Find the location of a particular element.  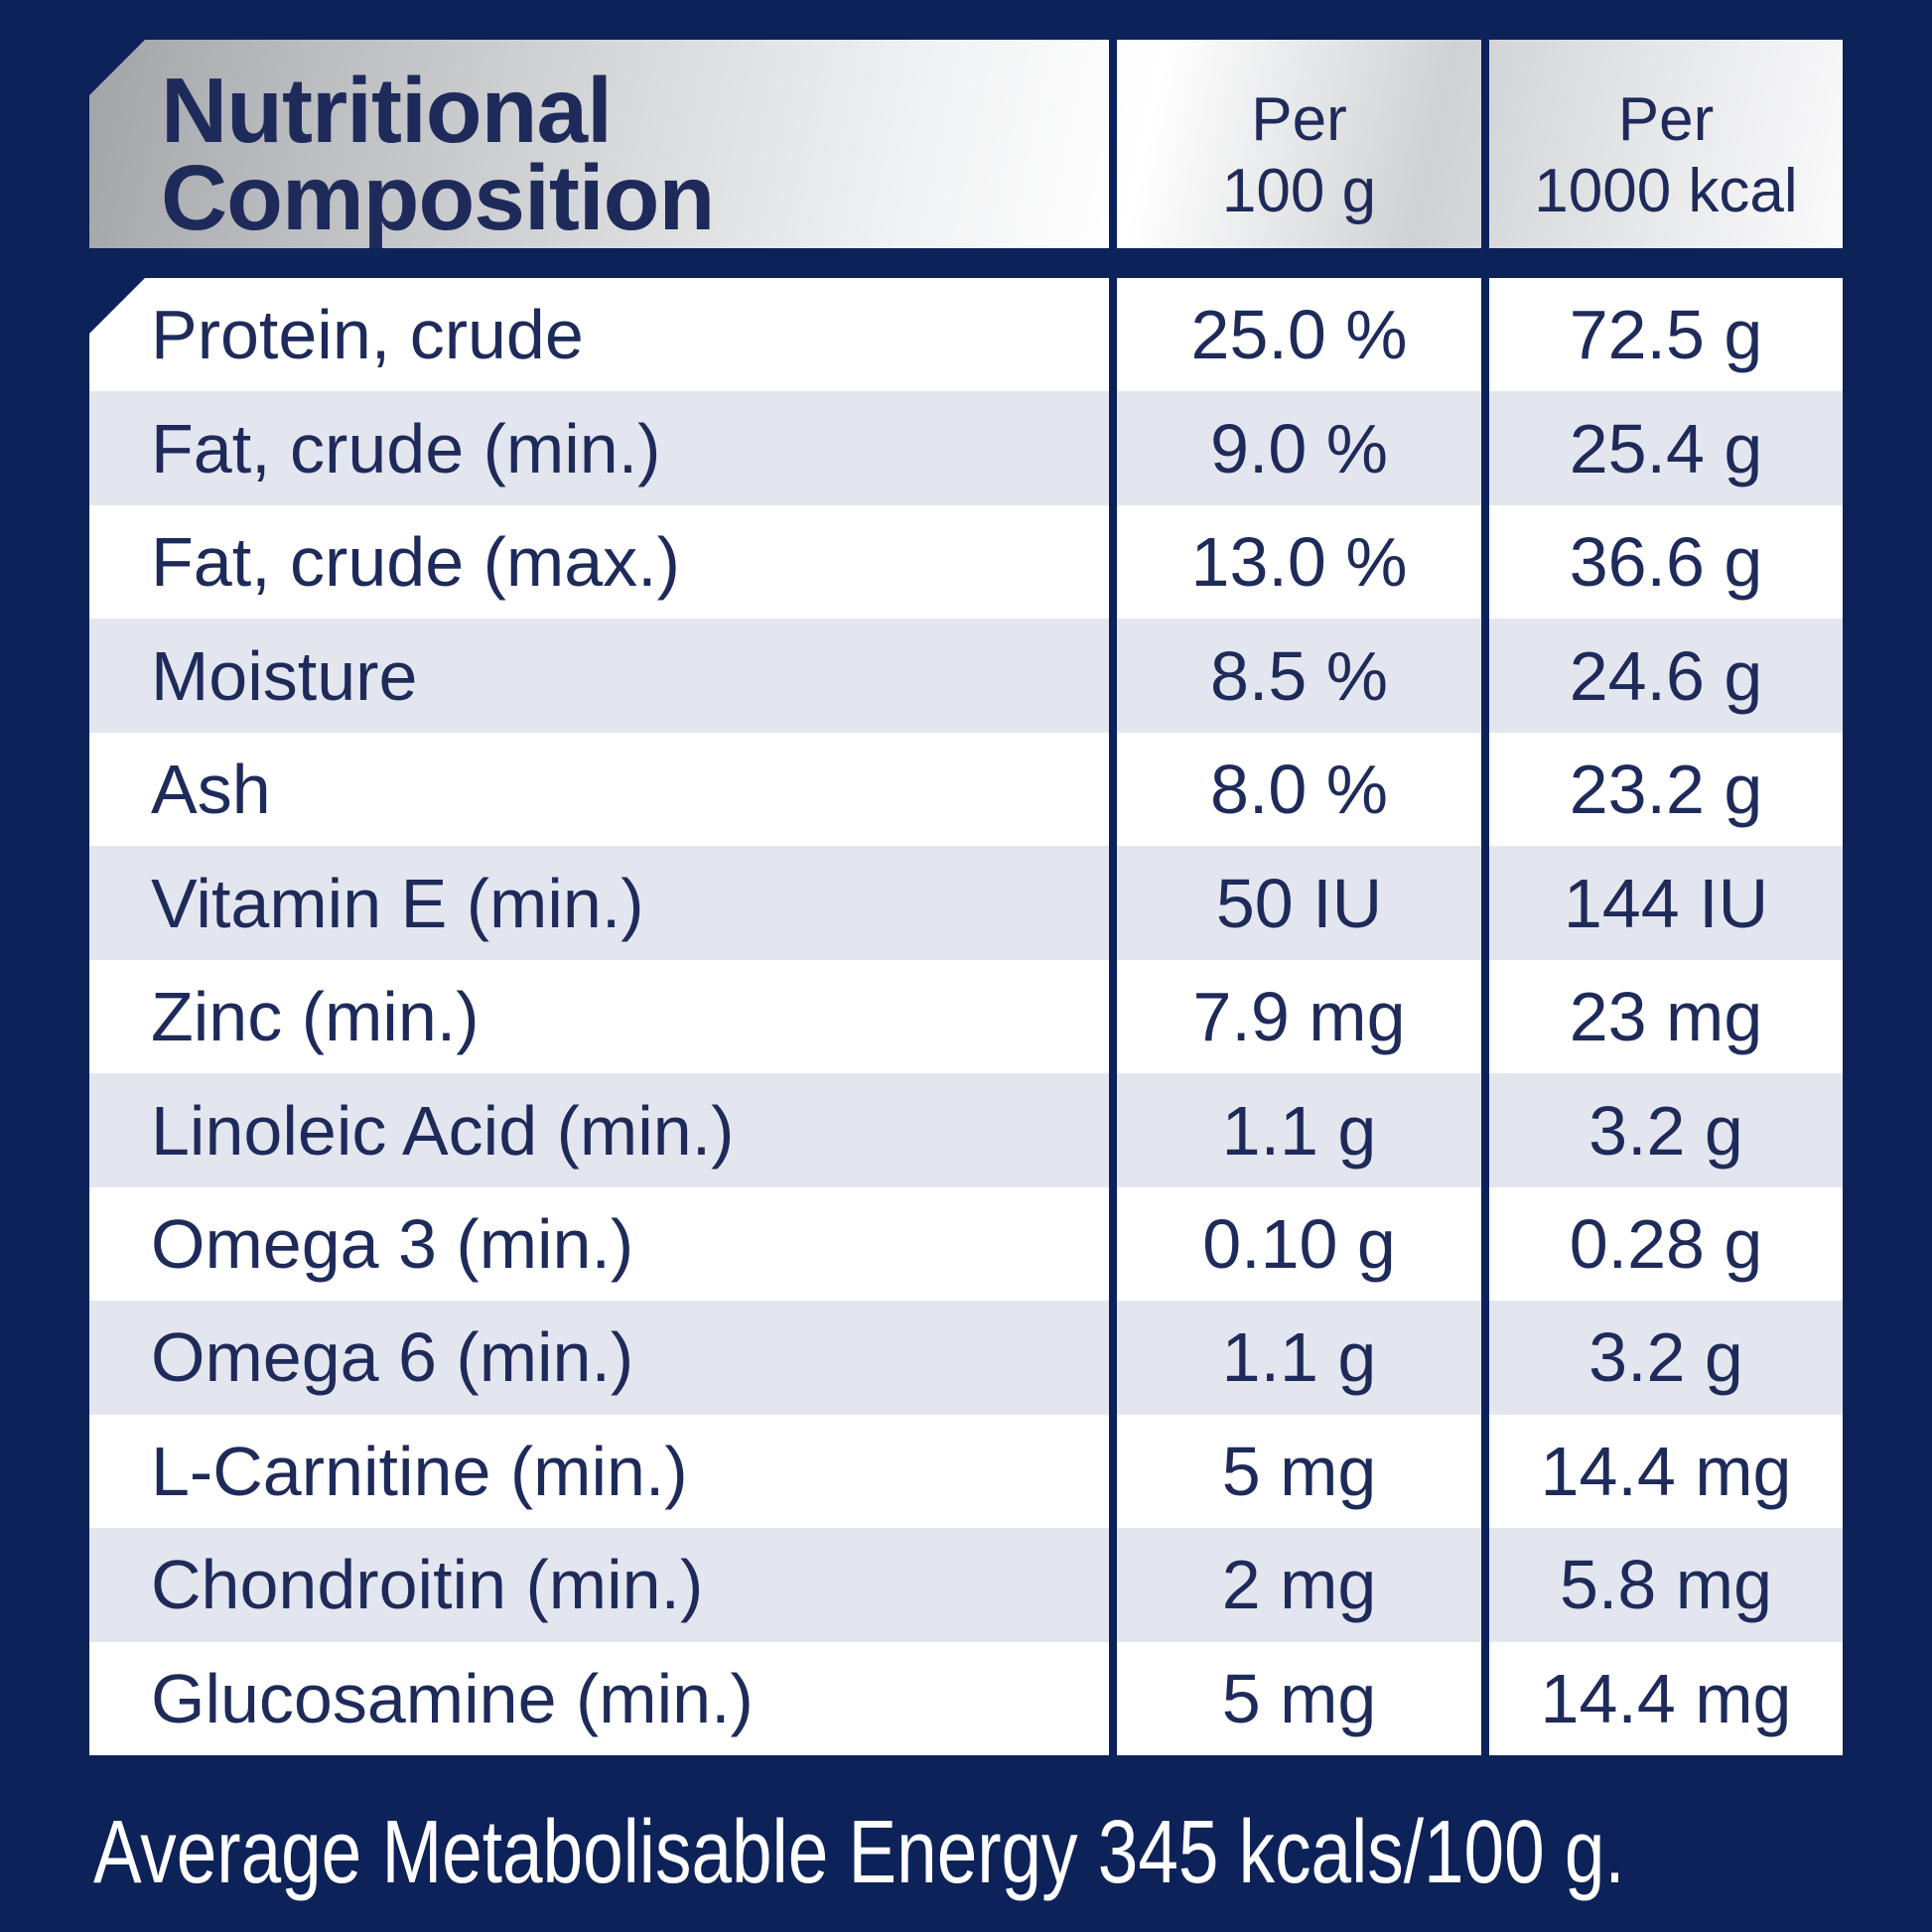

per-1000kcal-value: 25.4 g is located at coordinates (1666, 448).